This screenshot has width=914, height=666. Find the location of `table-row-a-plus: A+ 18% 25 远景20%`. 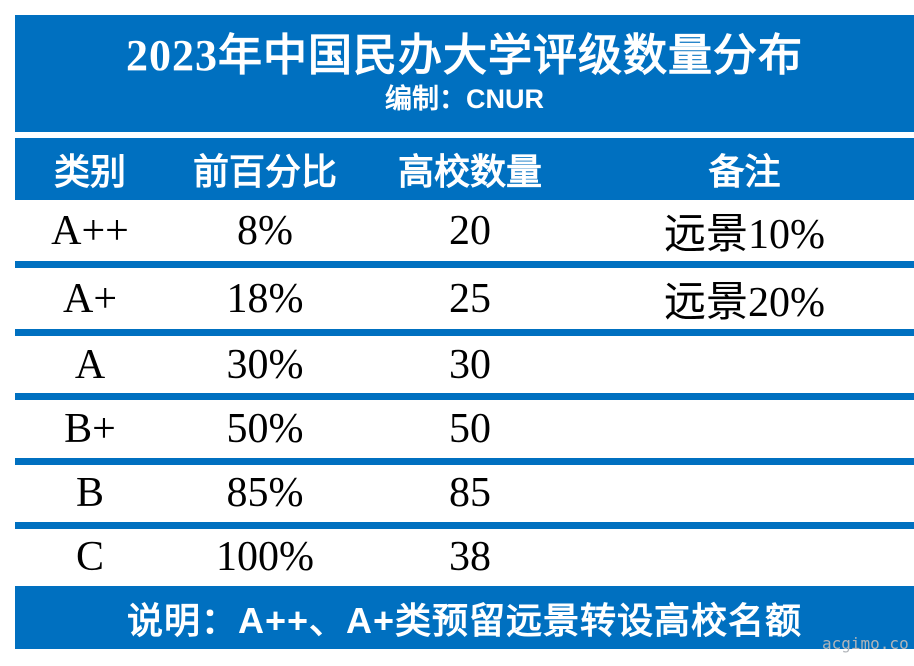

table-row-a-plus: A+ 18% 25 远景20% is located at coordinates (464, 298).